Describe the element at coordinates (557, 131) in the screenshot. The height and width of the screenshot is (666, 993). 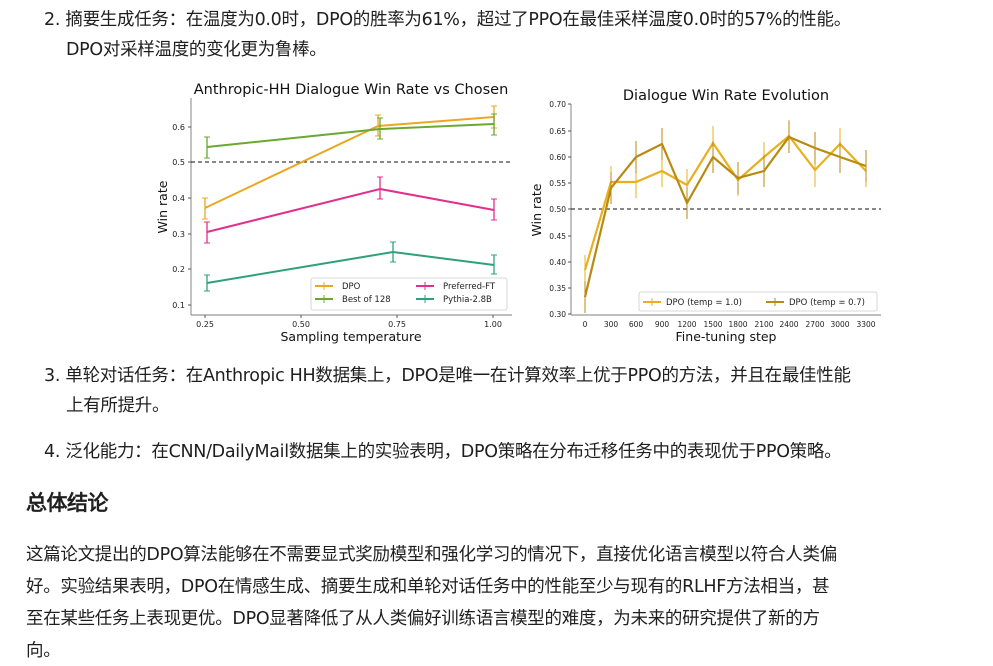
I see `svg-text: 0.65` at that location.